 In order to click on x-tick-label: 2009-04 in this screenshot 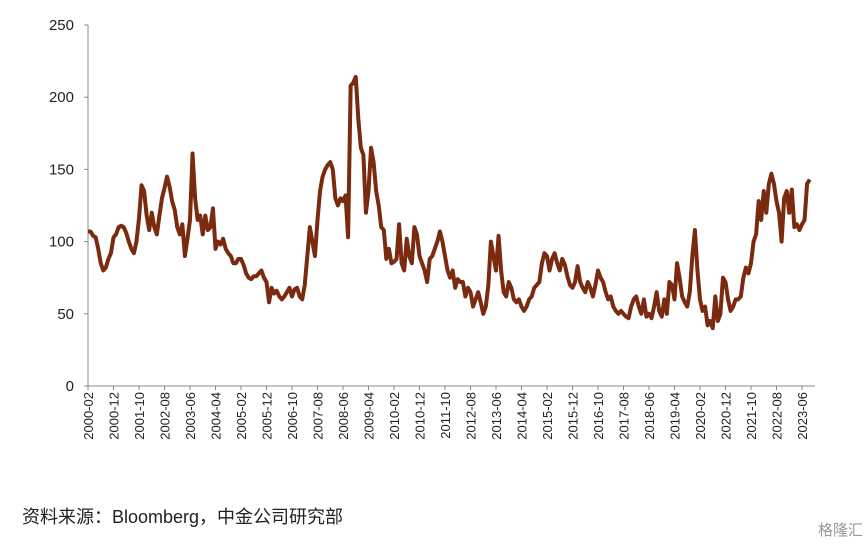, I will do `click(369, 416)`.